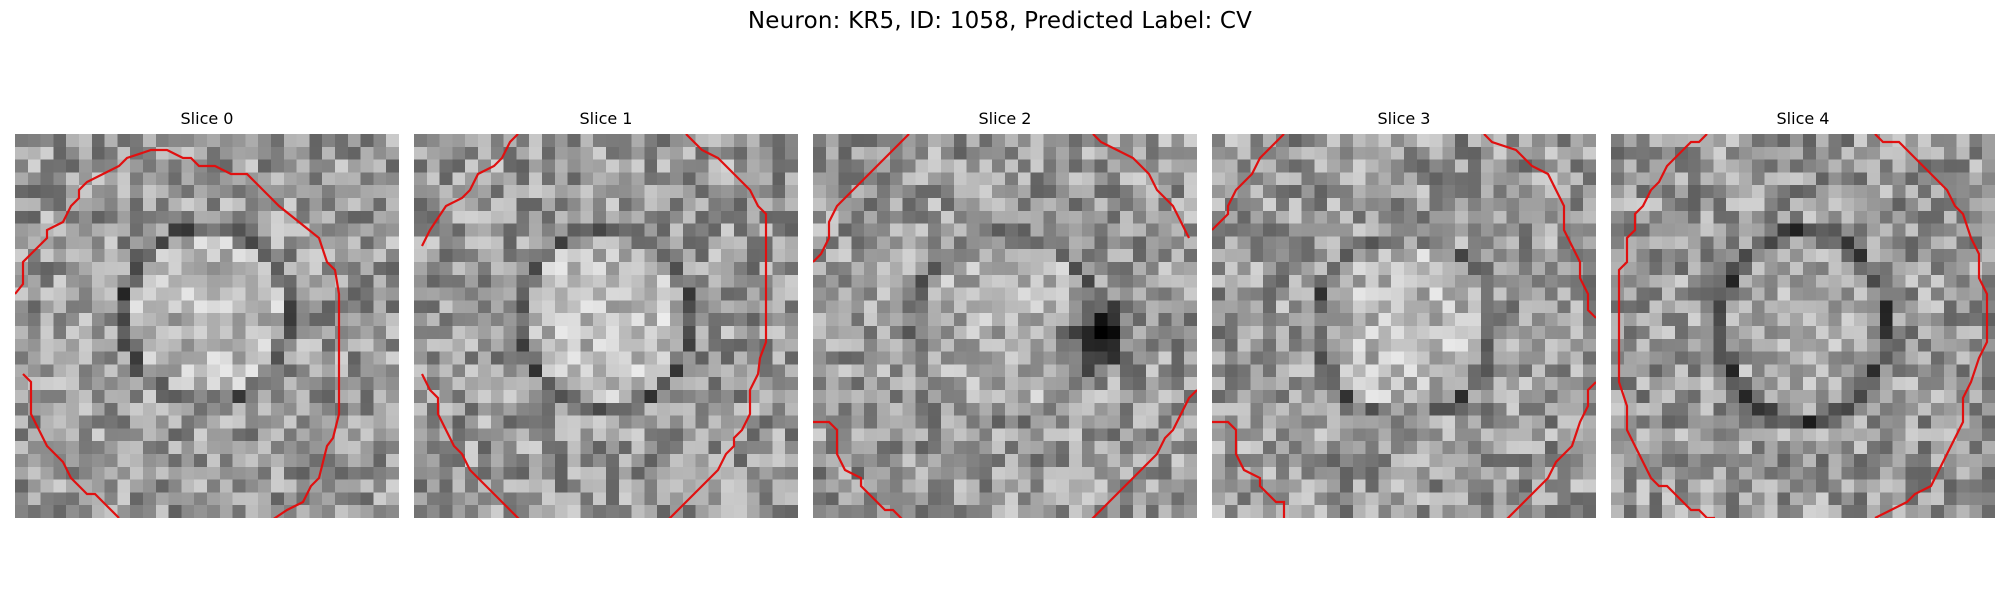 The height and width of the screenshot is (600, 2000). I want to click on slice-panel-1: Slice 1, so click(606, 313).